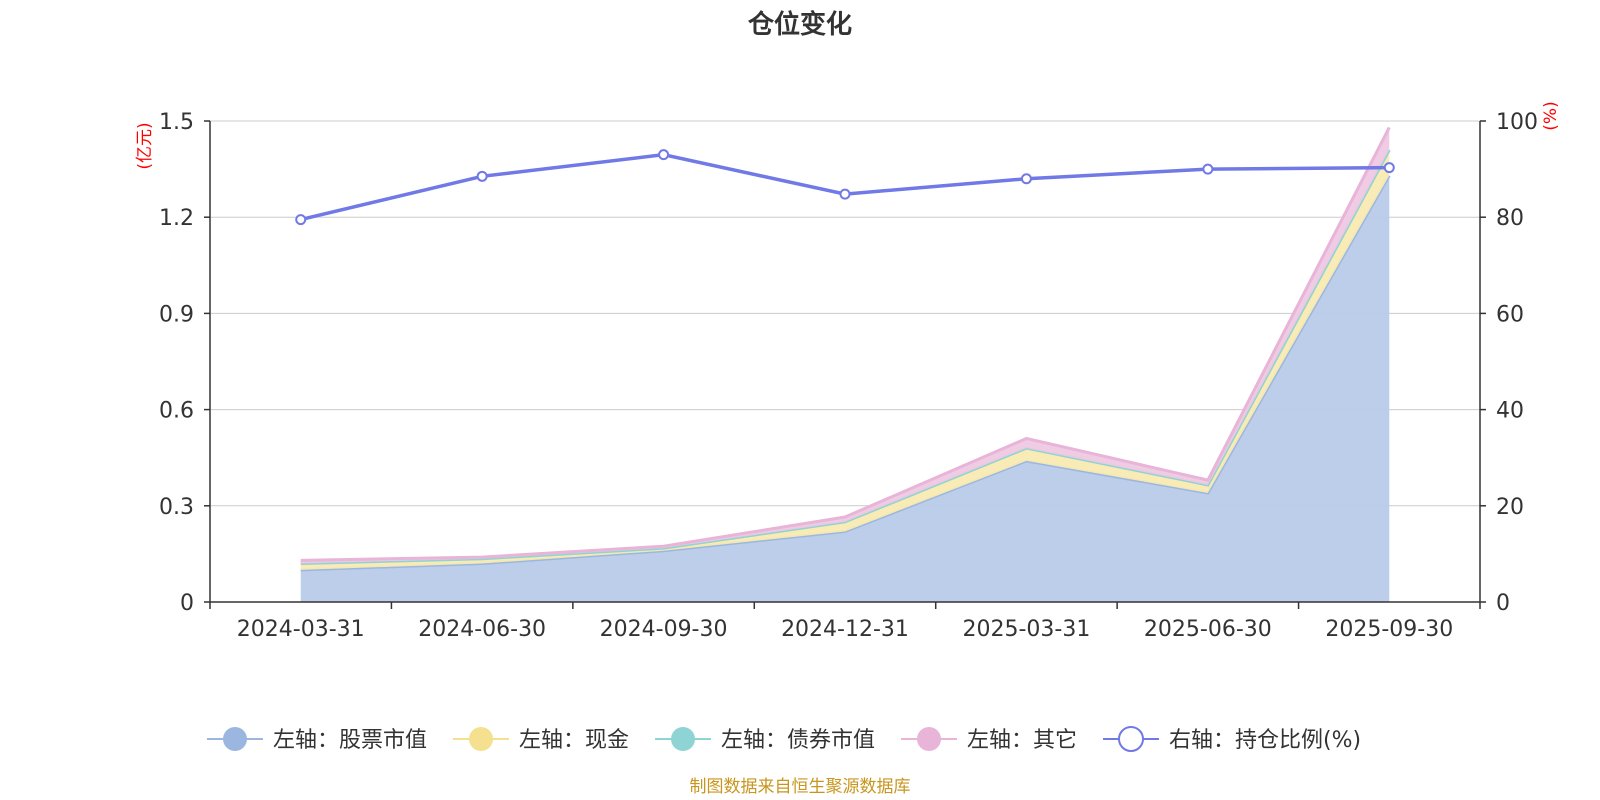 The height and width of the screenshot is (800, 1600). I want to click on x-axis-tick-label: 2024-06-30, so click(482, 629).